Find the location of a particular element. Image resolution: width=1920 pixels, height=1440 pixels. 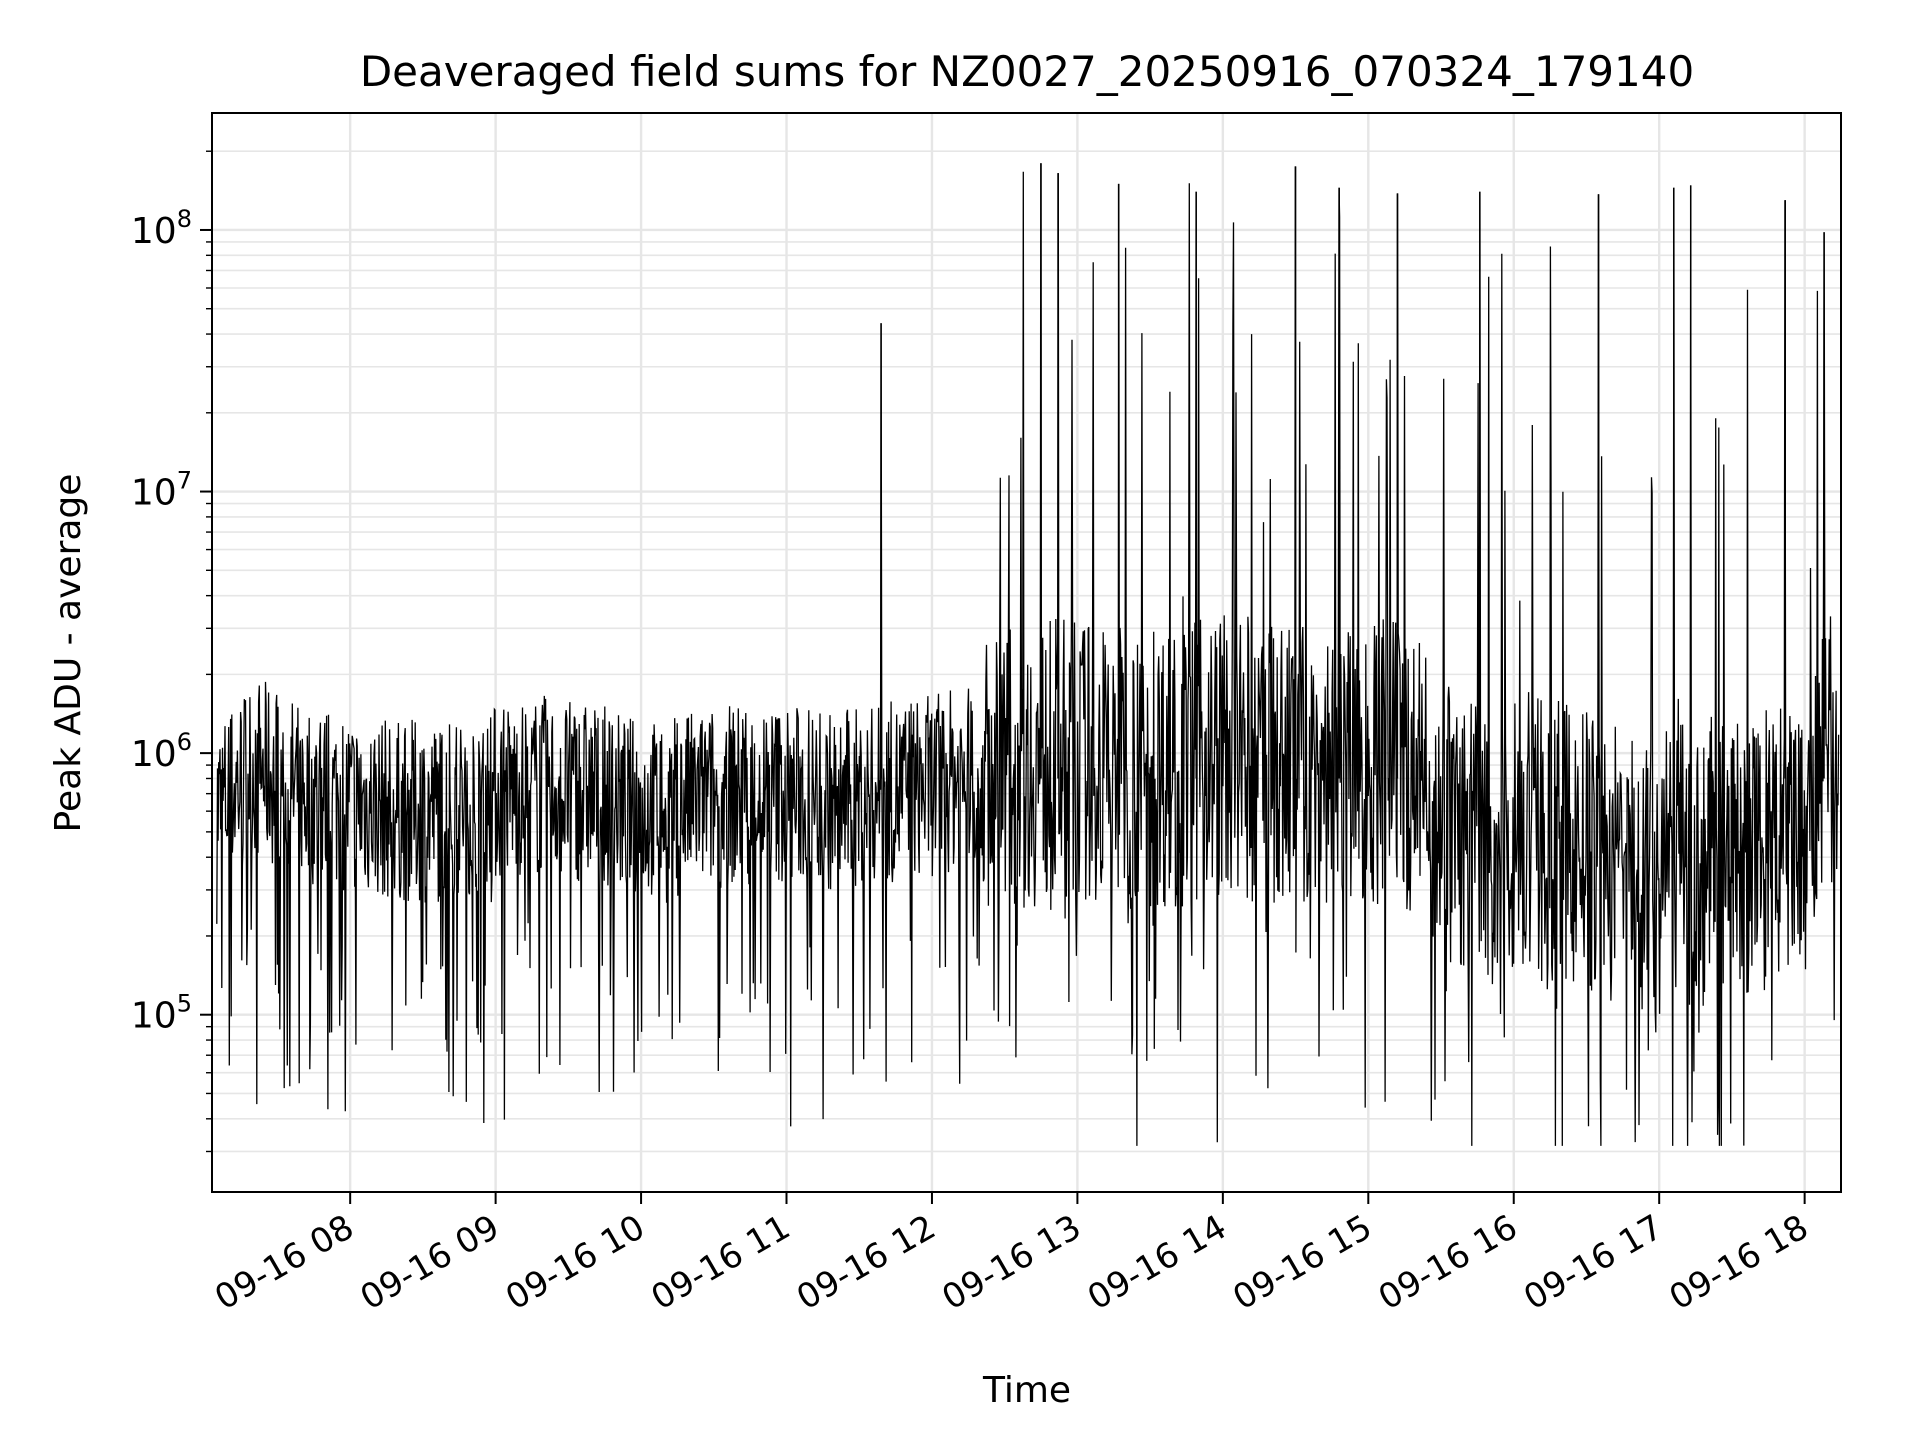

y-tick-label: 10⁸ is located at coordinates (161, 228).